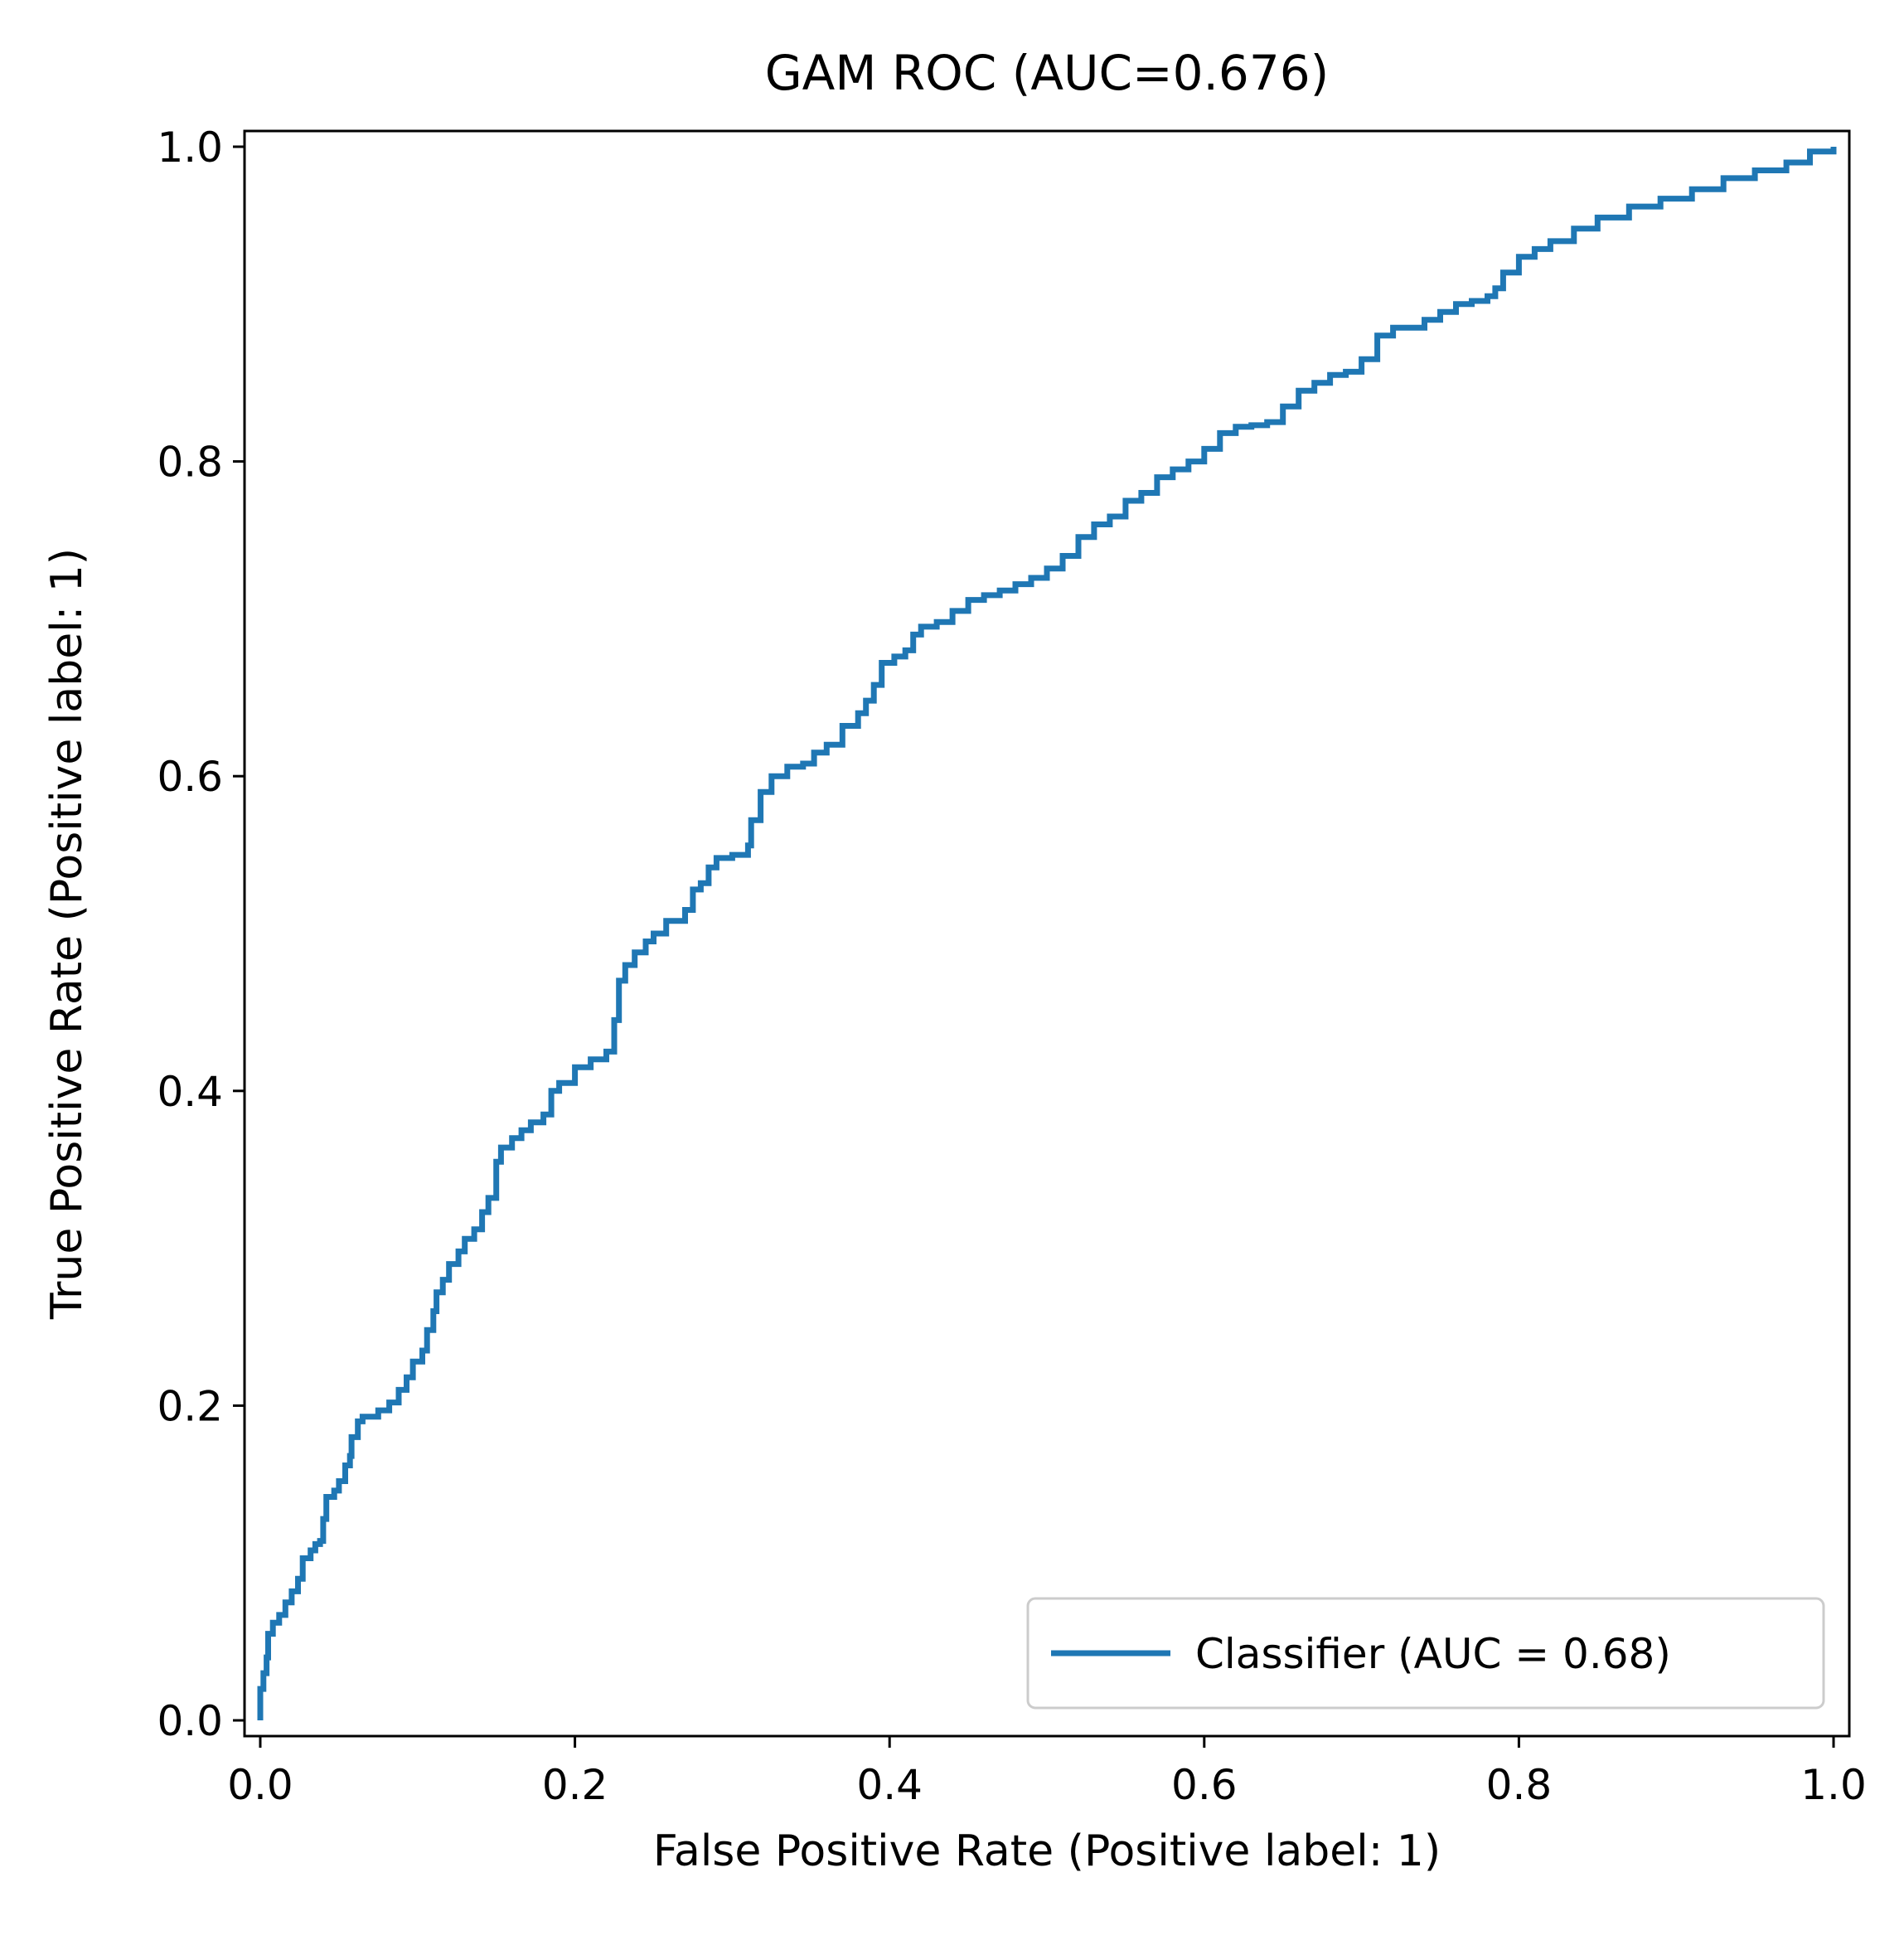 The height and width of the screenshot is (1950, 1904). I want to click on x-axis-ticks: 0.0 0.2 0.4 0.6 0.8 1.0, so click(1047, 1772).